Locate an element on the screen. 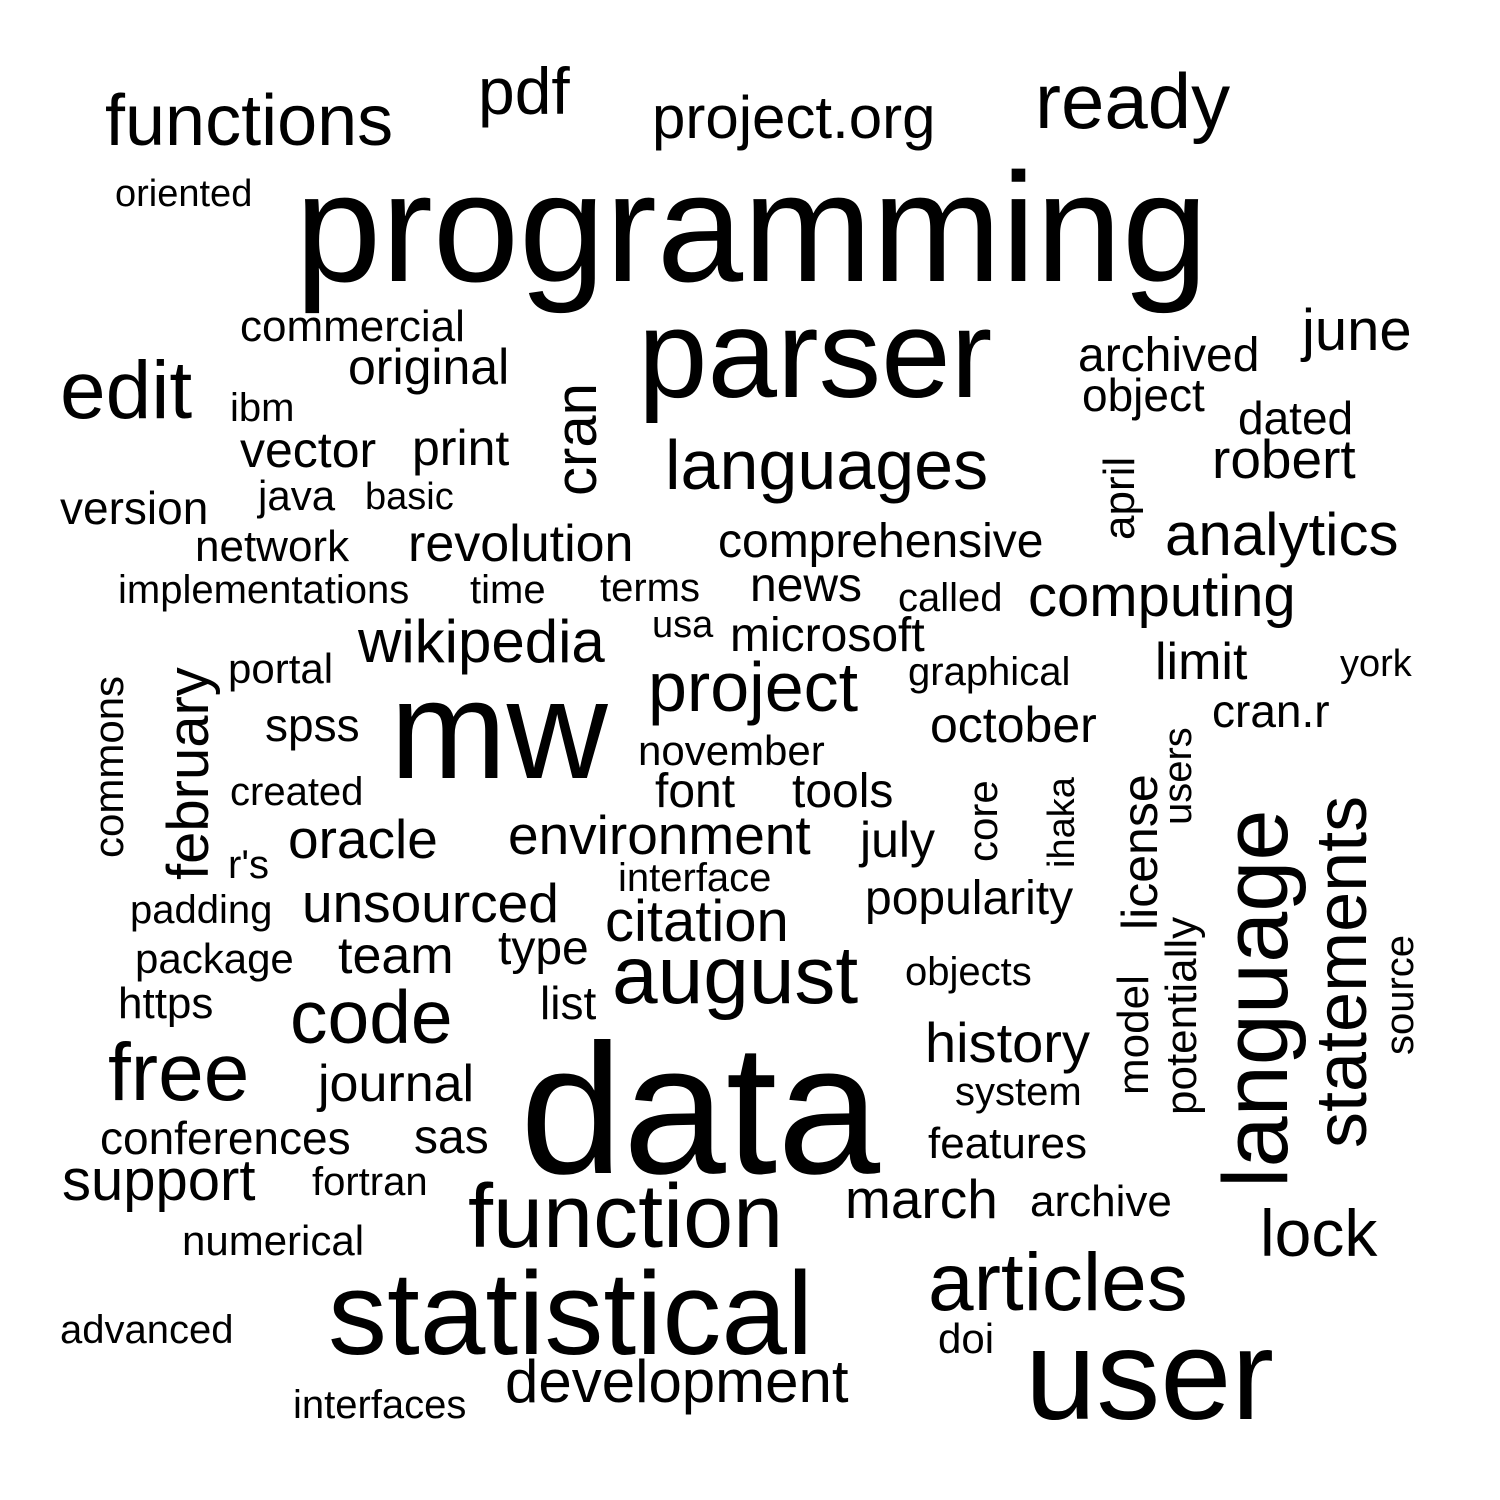 The image size is (1500, 1500). word-portal: portal is located at coordinates (281, 668).